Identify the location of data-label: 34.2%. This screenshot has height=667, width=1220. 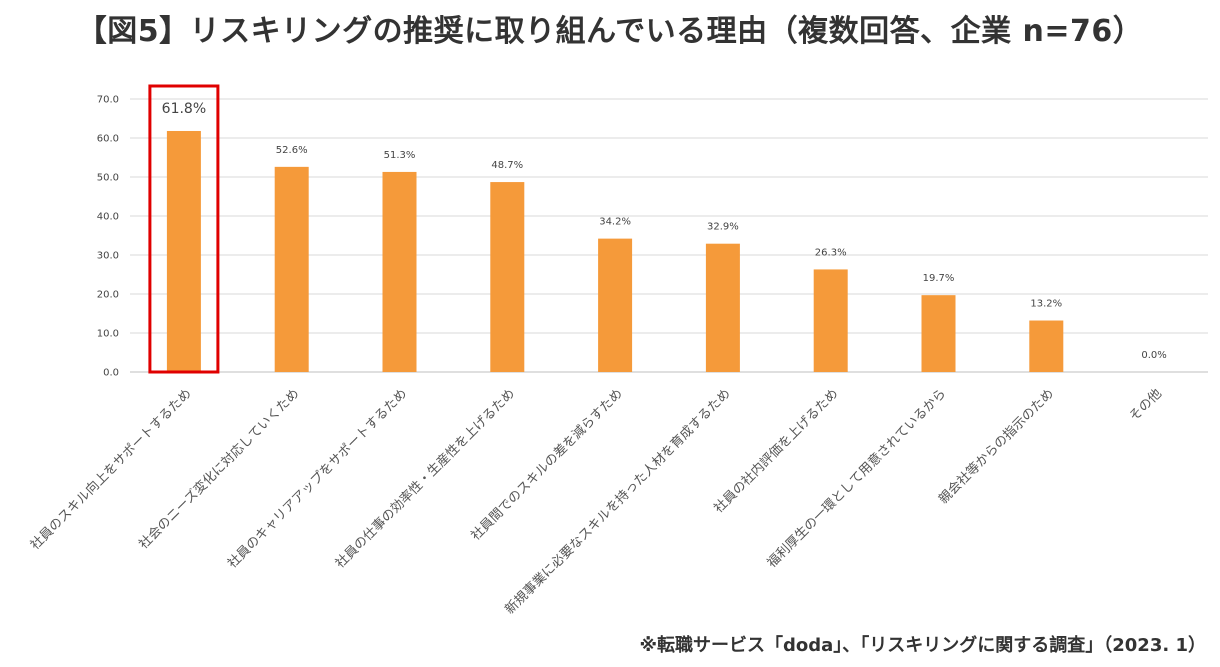
(615, 222).